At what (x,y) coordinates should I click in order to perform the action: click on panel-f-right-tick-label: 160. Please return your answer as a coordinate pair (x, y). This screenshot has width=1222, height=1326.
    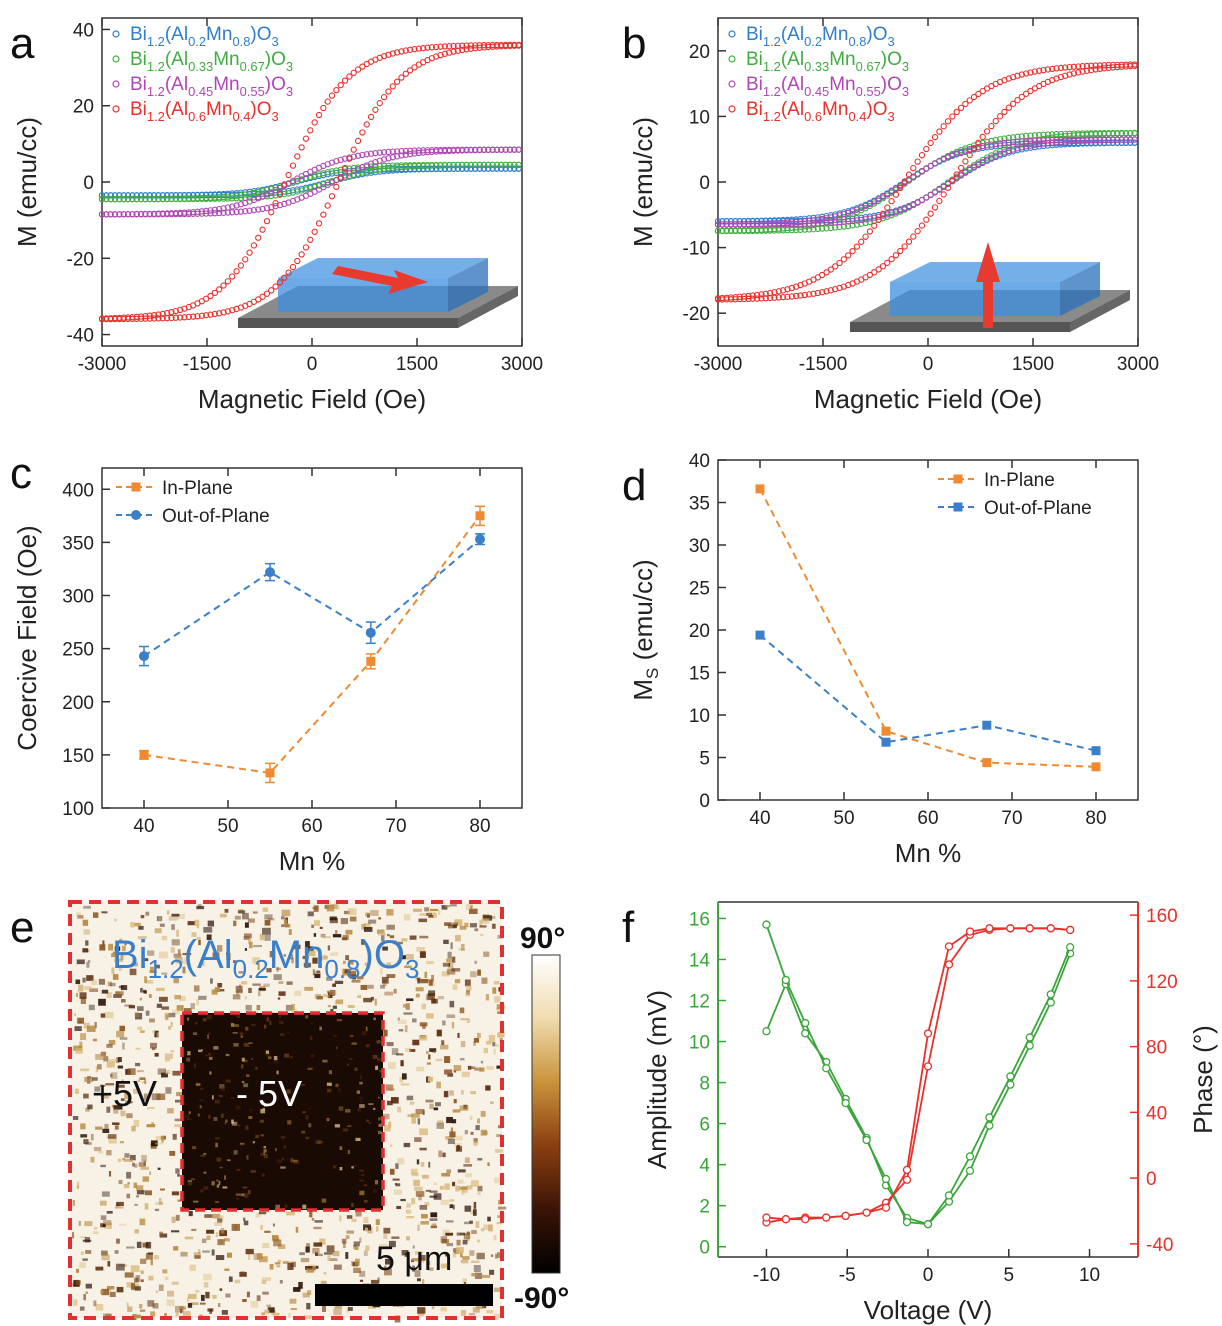
    Looking at the image, I should click on (1162, 916).